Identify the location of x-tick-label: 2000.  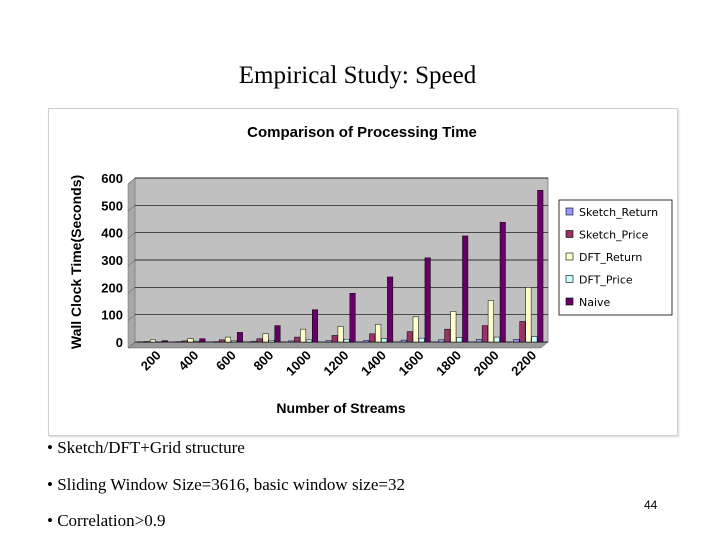
(486, 363).